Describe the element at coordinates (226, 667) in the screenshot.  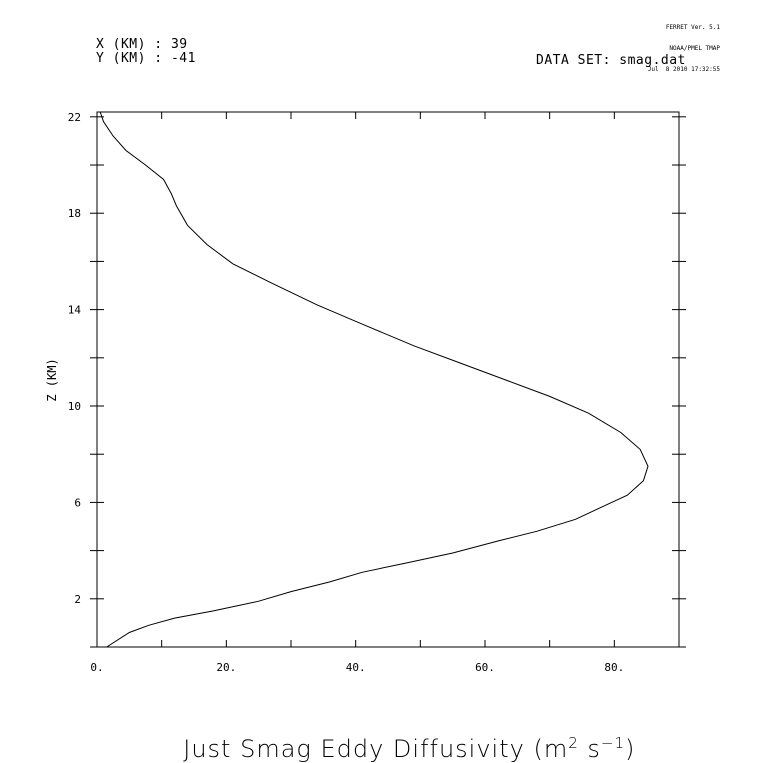
I see `x-tick-label: 20.` at that location.